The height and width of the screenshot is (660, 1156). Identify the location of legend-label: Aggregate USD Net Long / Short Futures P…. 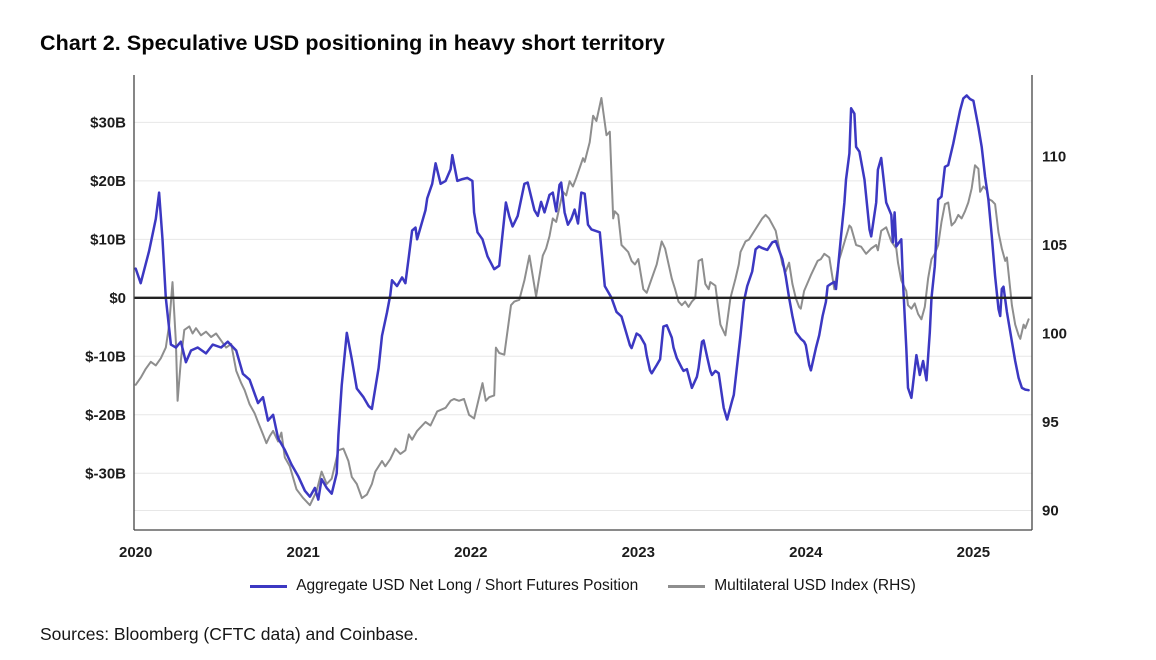
(467, 585).